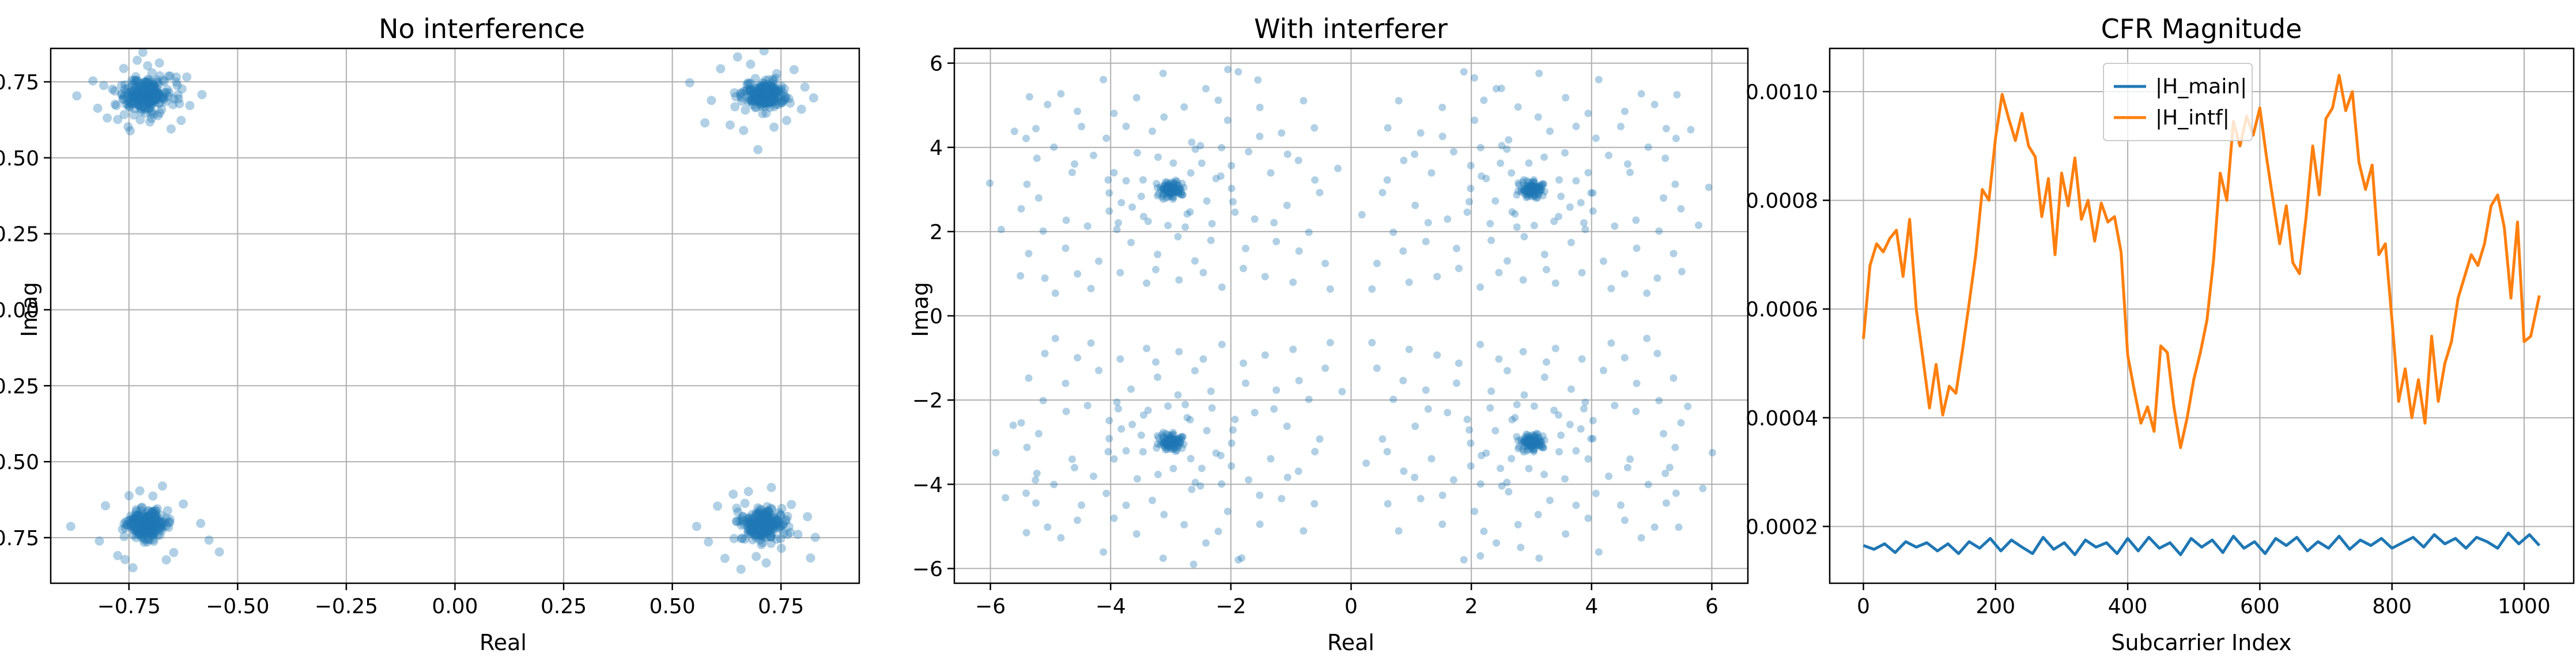 Image resolution: width=2576 pixels, height=672 pixels. I want to click on x-axis-label-panel-2: Real, so click(1350, 642).